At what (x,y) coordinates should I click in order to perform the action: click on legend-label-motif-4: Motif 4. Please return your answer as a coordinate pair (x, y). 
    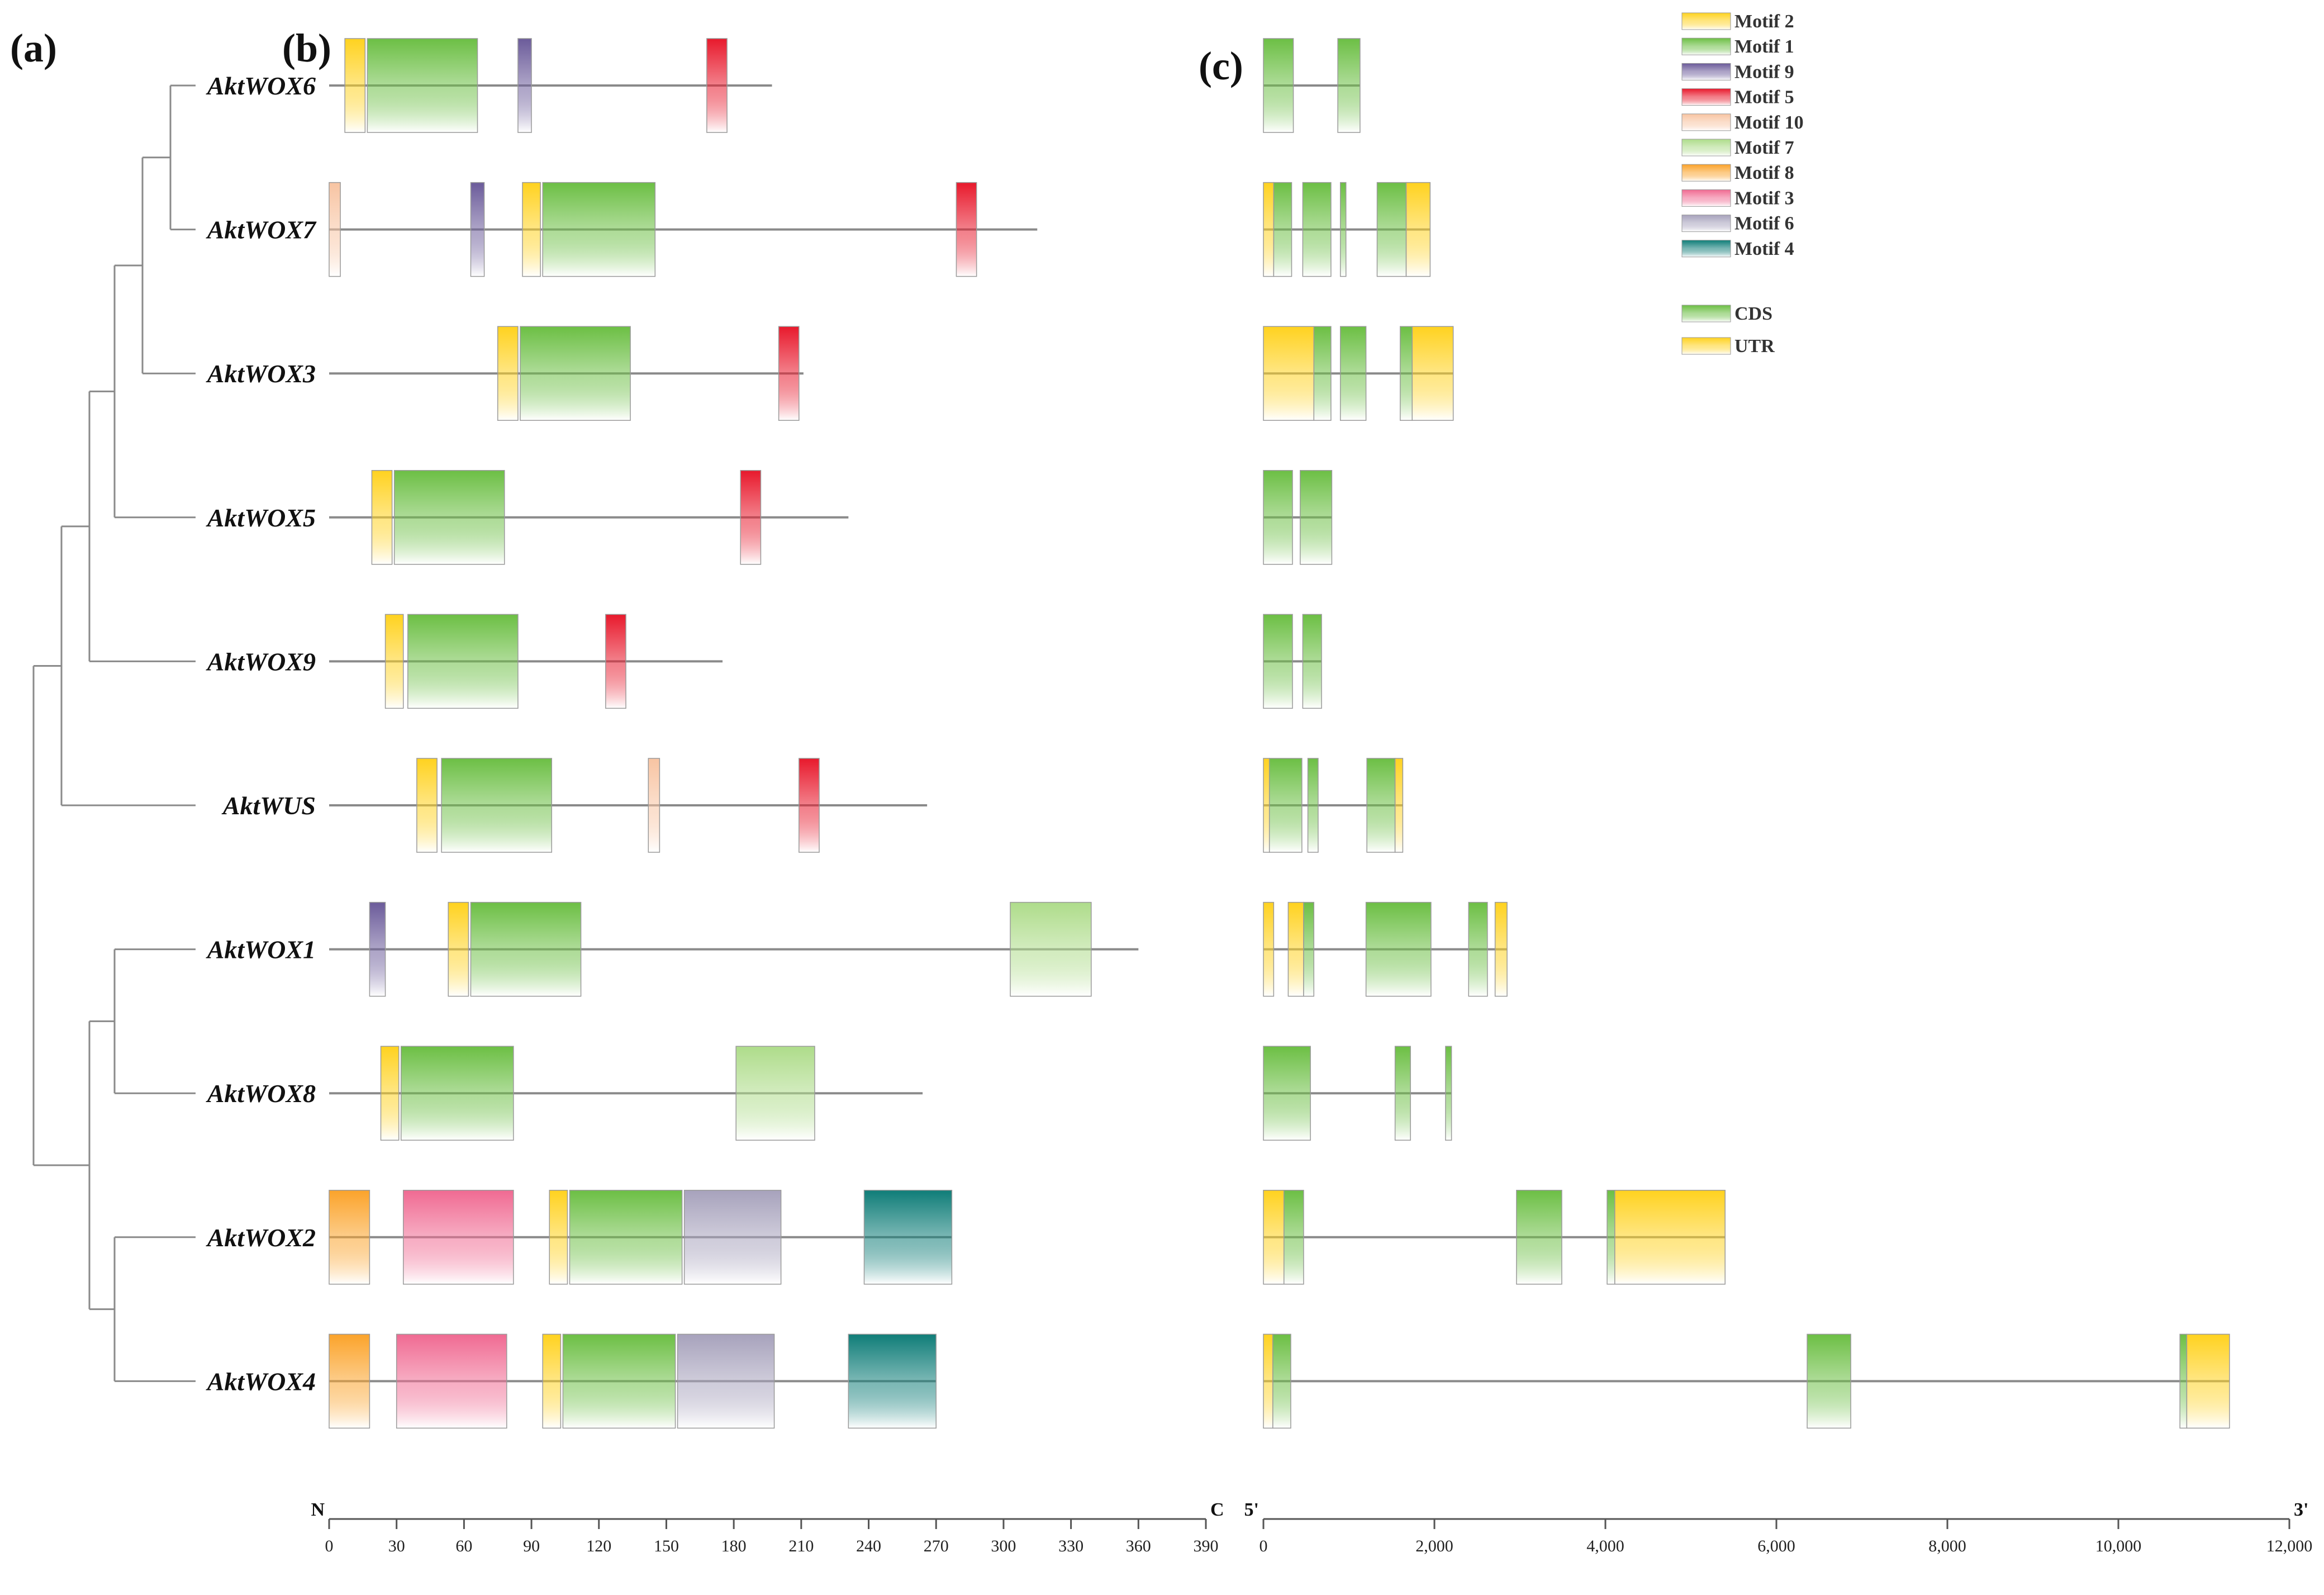
    Looking at the image, I should click on (1764, 249).